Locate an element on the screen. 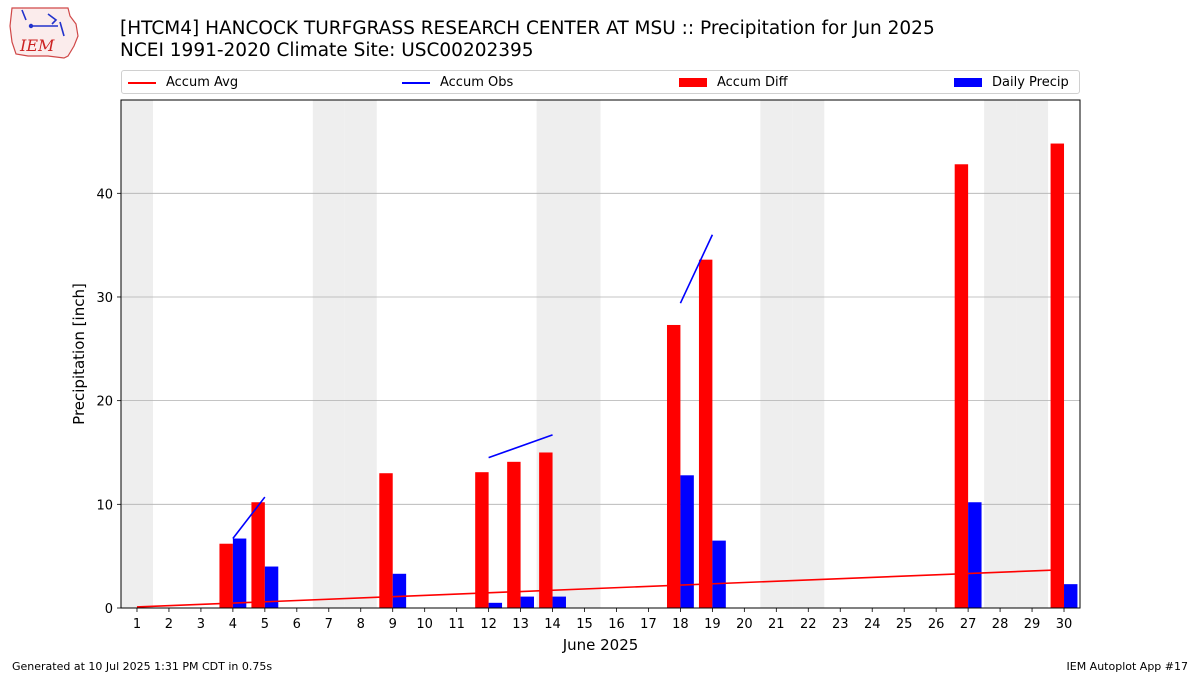 The width and height of the screenshot is (1200, 675). x-tick-label-21: 21 is located at coordinates (776, 624).